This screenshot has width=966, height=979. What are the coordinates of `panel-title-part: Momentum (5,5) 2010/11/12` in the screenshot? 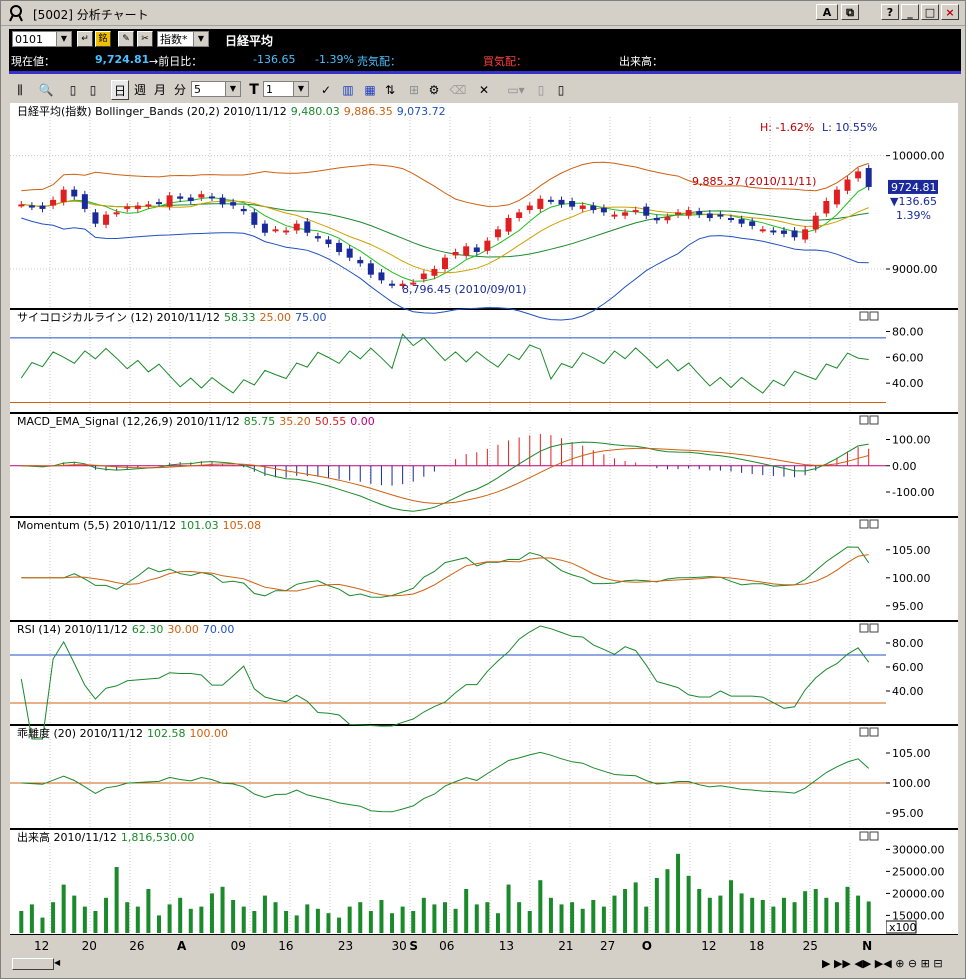 It's located at (96, 525).